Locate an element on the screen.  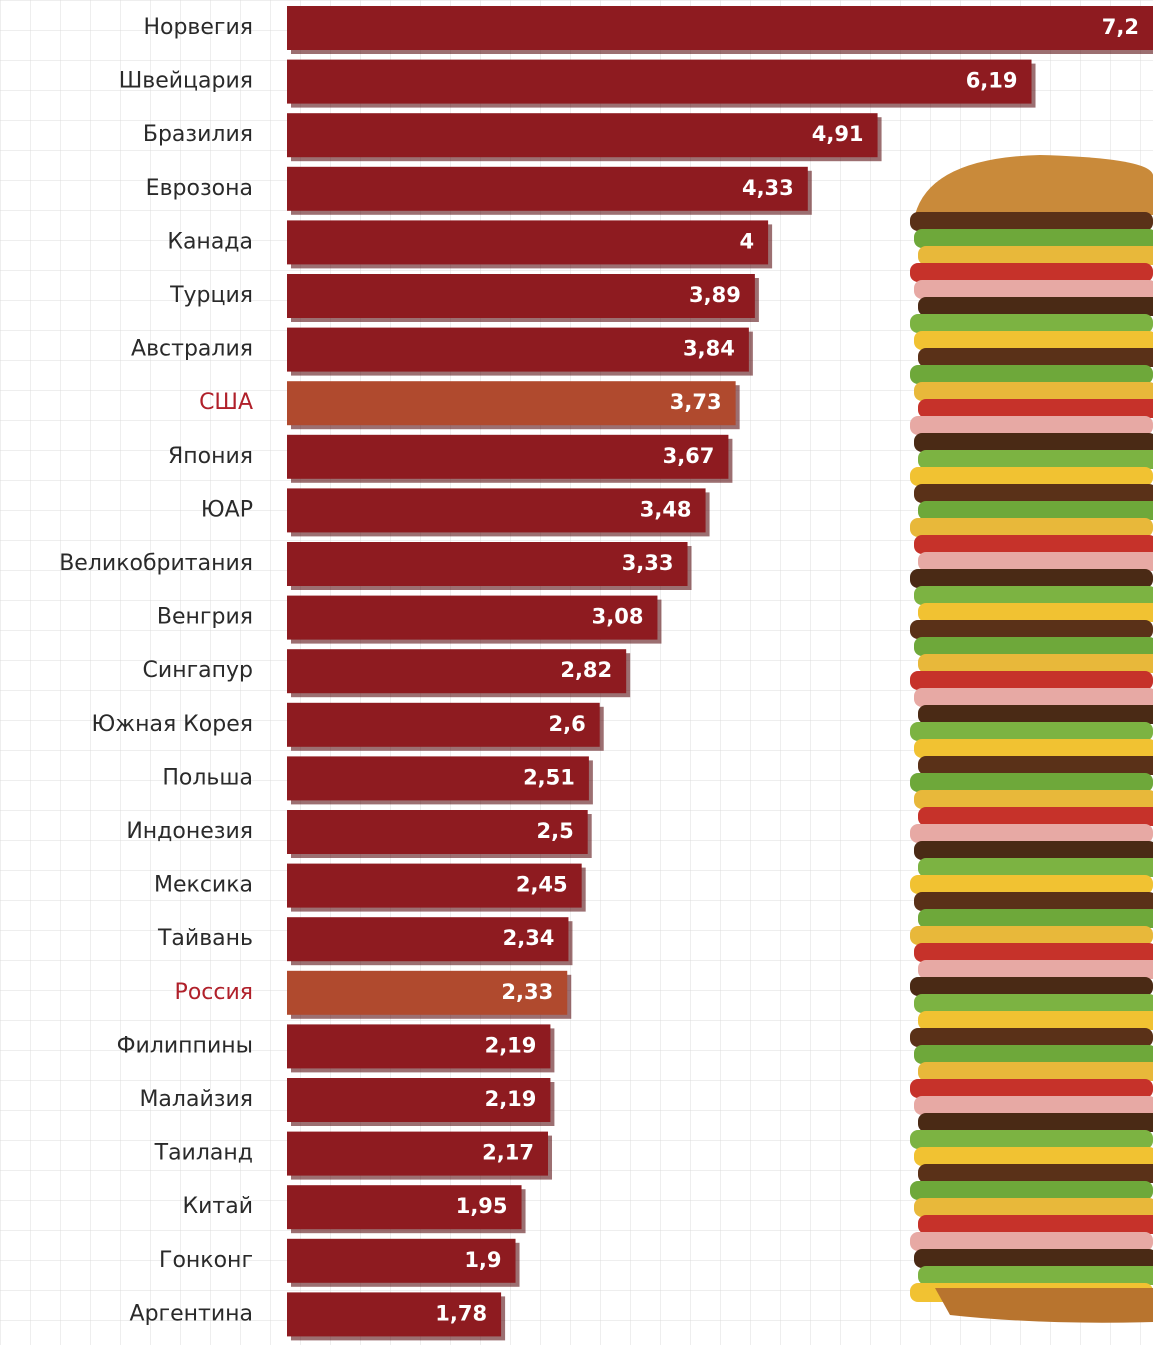
value-label: 1,78 is located at coordinates (461, 1313).